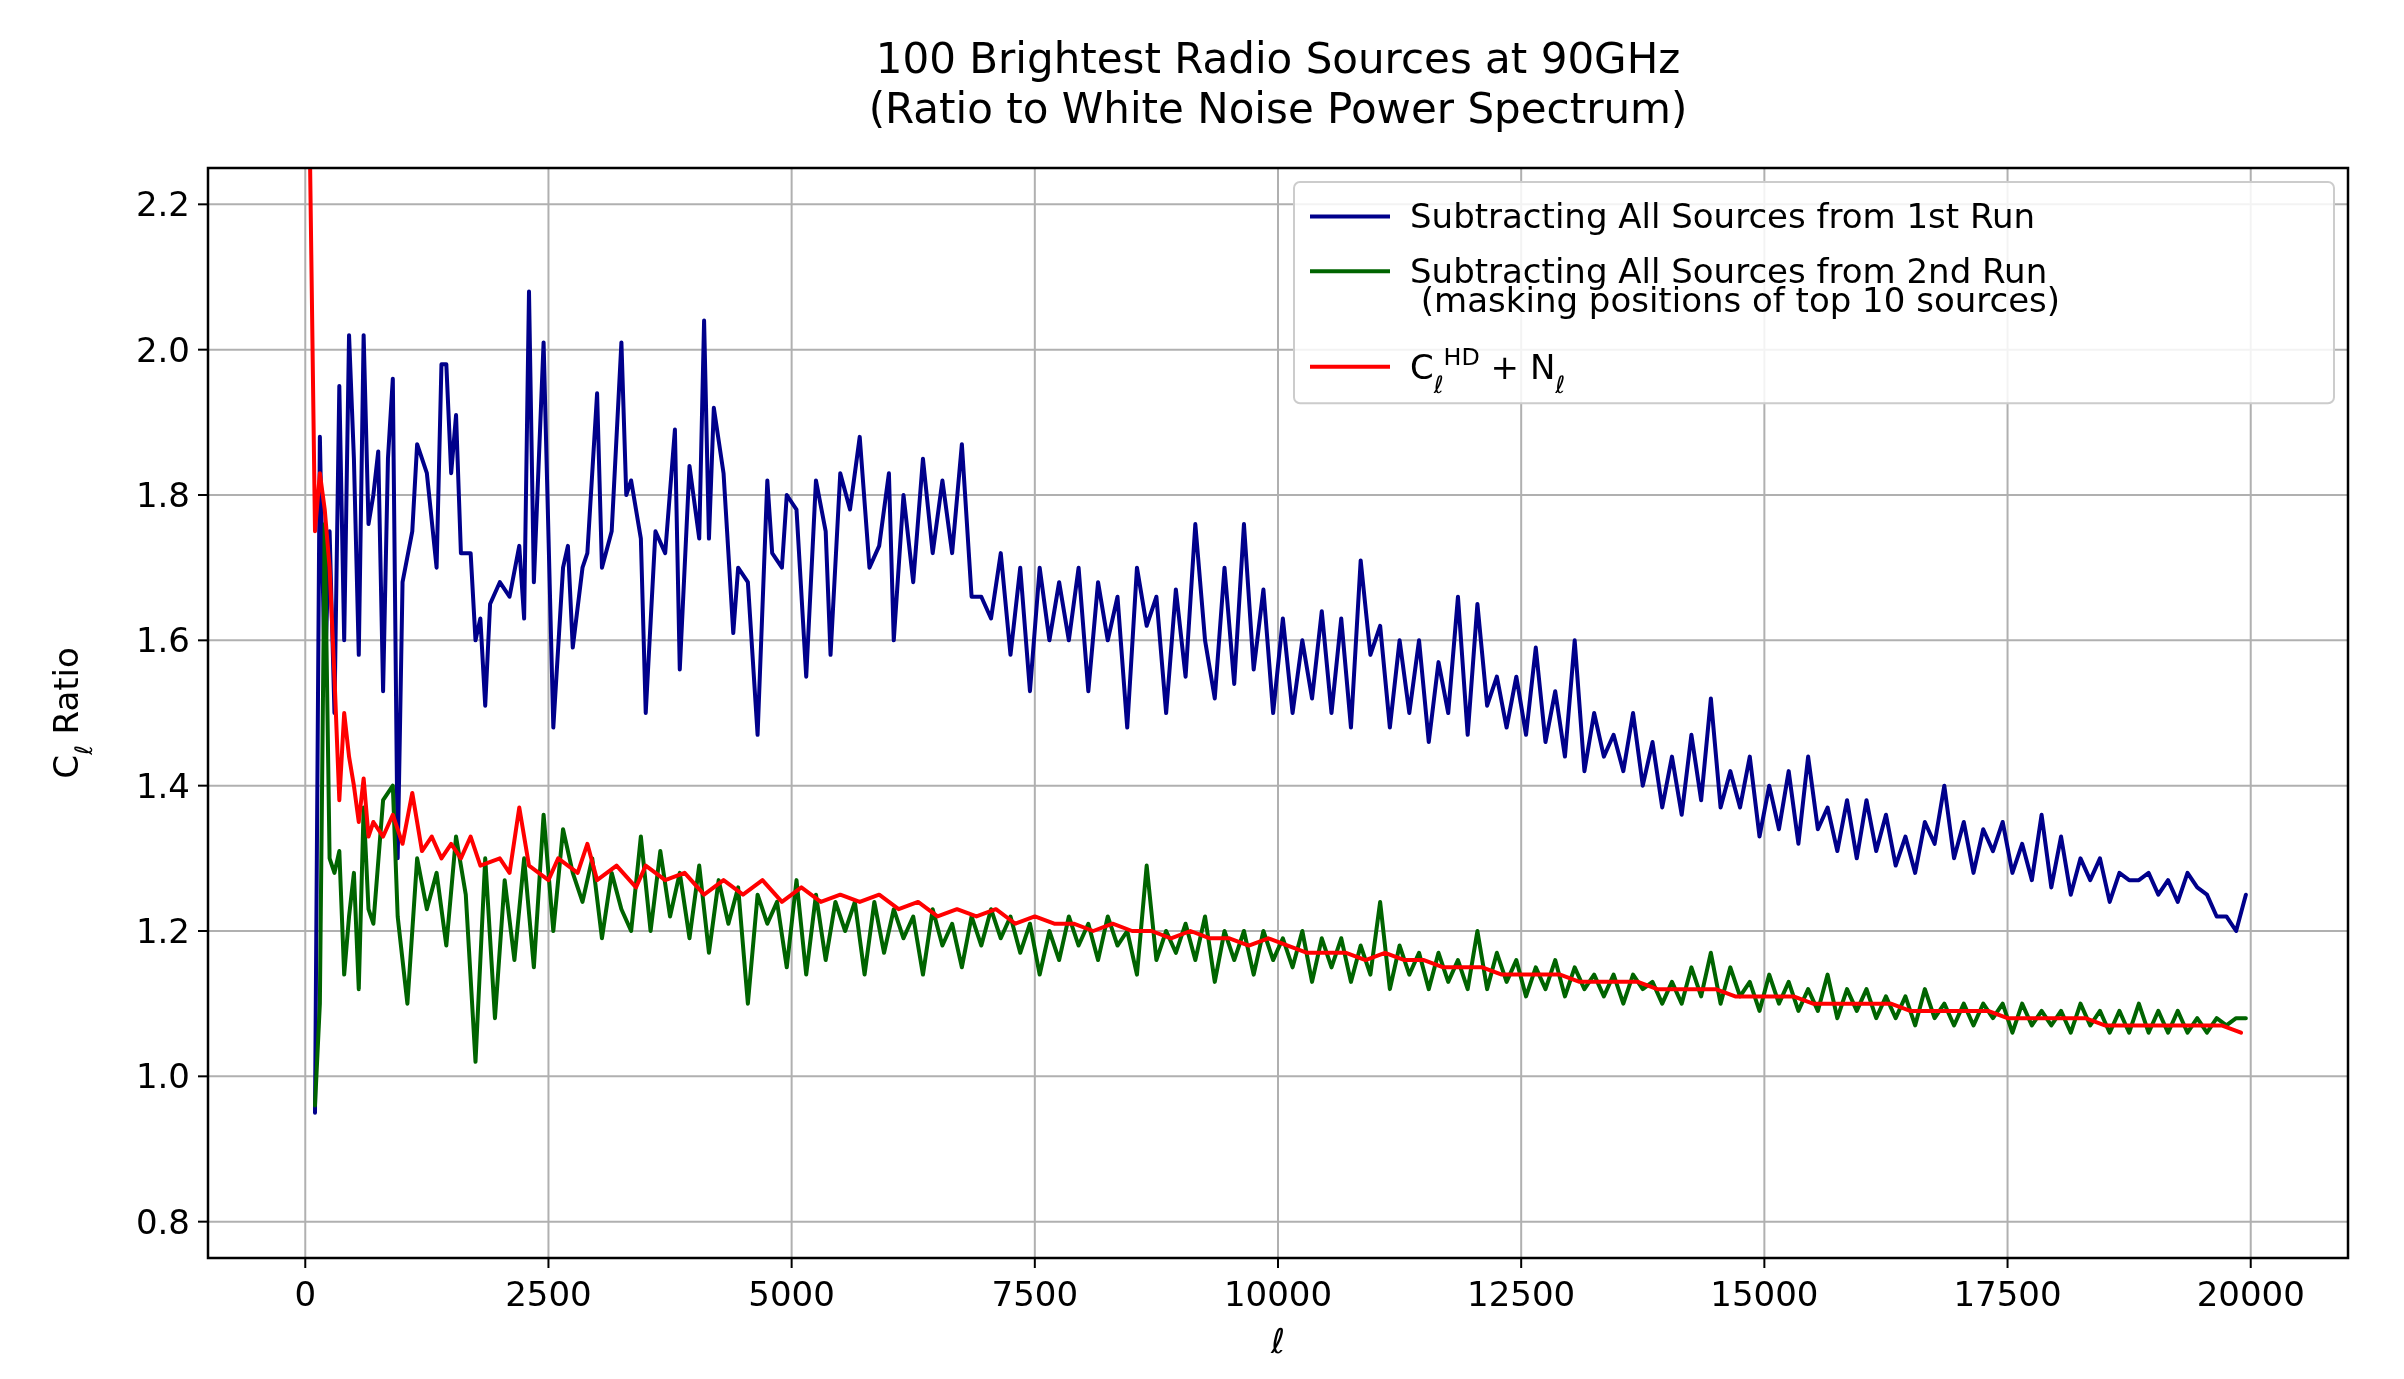  I want to click on y-tick-label: 2.0, so click(162, 349).